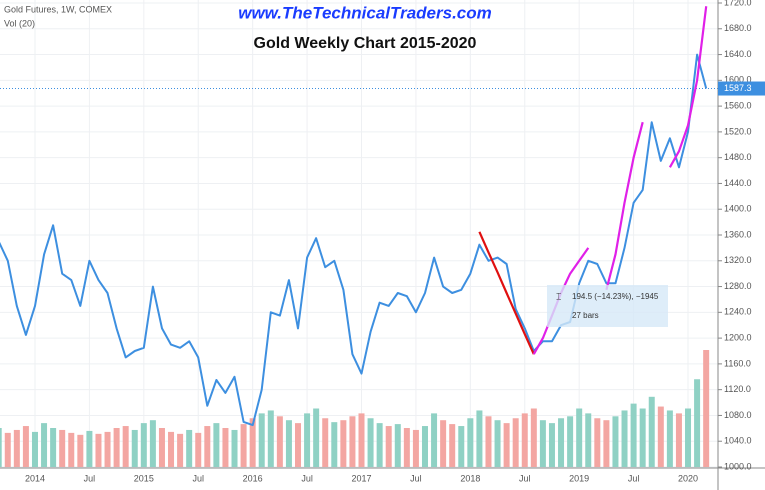  What do you see at coordinates (19, 23) in the screenshot?
I see `volume-label: Vol (20)` at bounding box center [19, 23].